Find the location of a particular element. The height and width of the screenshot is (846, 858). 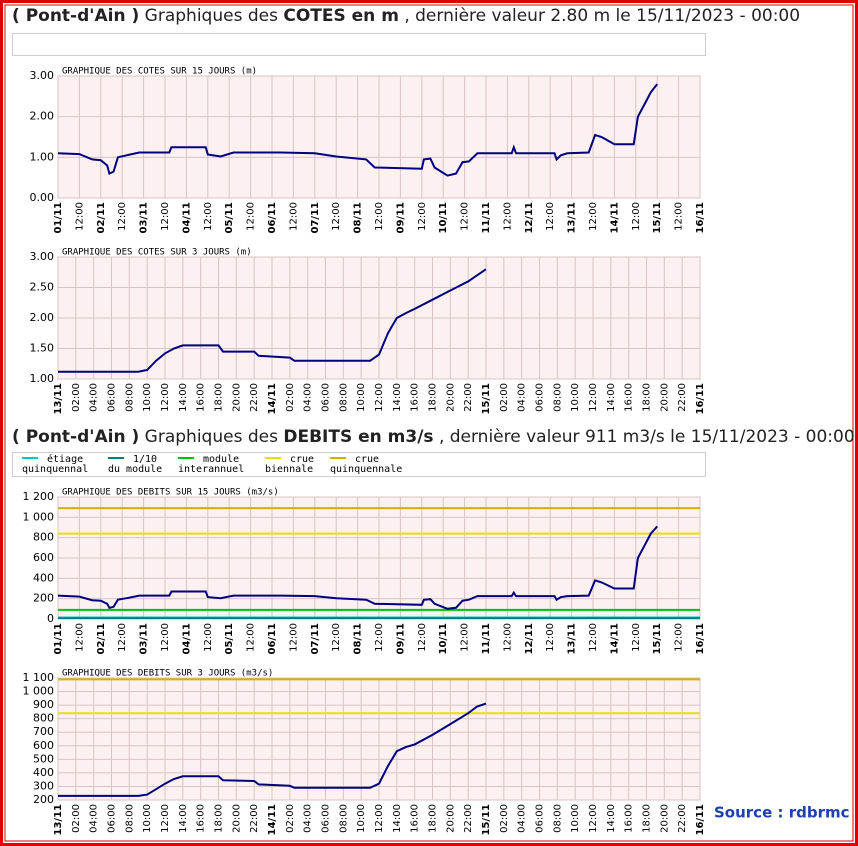

chart-title: GRAPHIQUE DES DEBITS SUR 15 JOURS (m3/s) is located at coordinates (170, 493).